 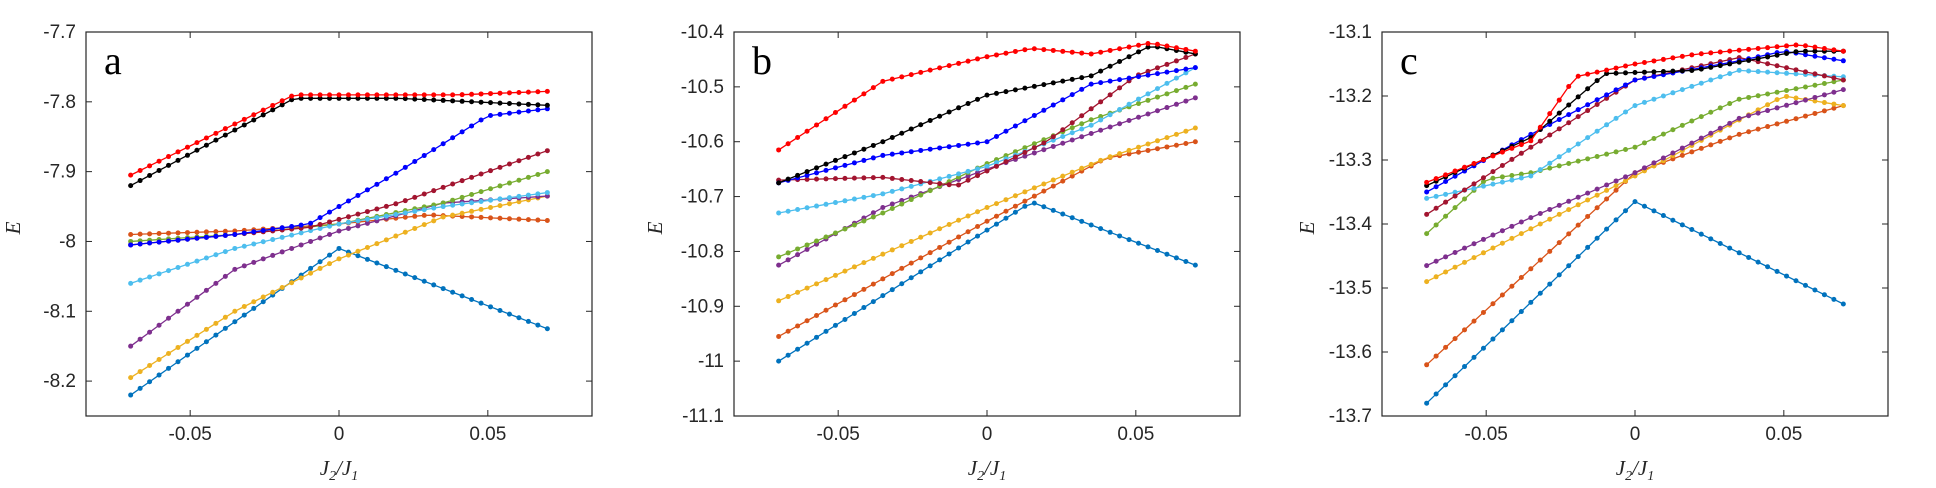 I want to click on x-label-main: J, so click(x=1621, y=468).